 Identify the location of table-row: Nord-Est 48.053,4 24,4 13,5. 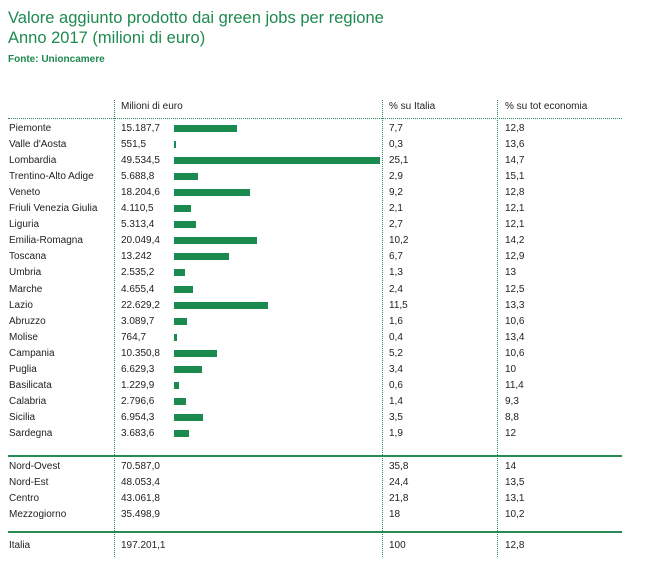
(323, 483).